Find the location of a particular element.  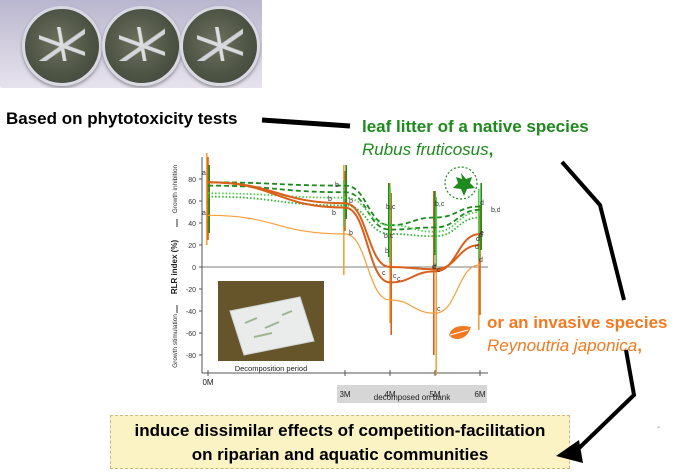

y-tick-label: 40 is located at coordinates (192, 224).